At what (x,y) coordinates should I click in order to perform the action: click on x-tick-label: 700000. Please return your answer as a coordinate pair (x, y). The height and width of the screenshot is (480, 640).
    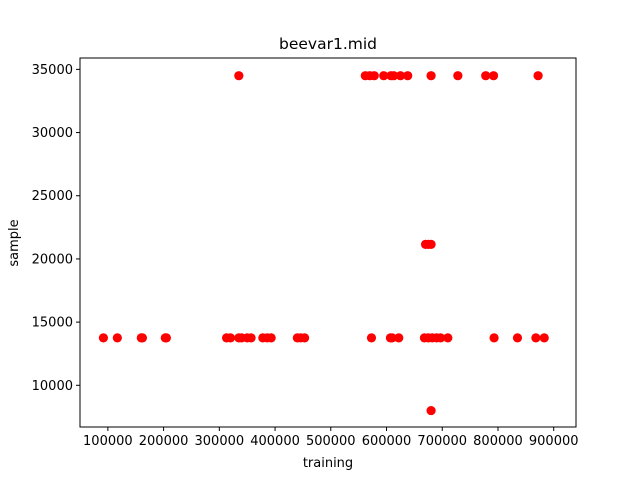
    Looking at the image, I should click on (442, 441).